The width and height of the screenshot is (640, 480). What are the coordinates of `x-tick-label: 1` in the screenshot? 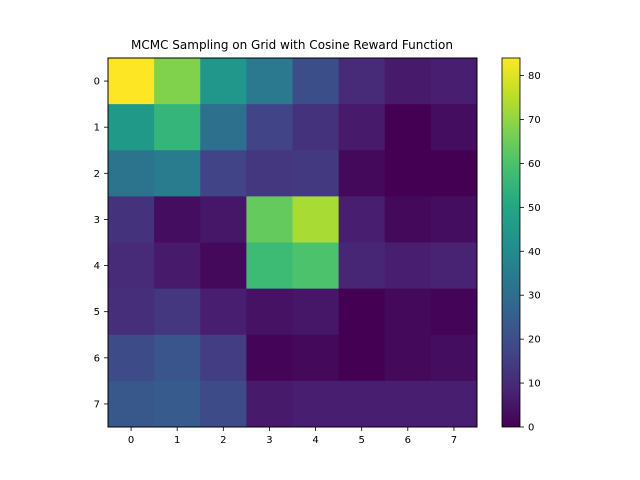 It's located at (177, 440).